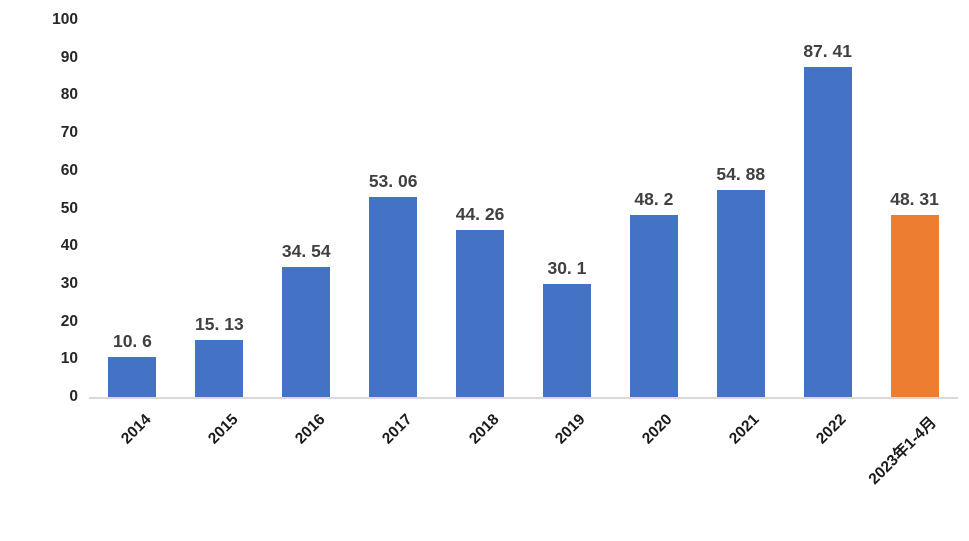  Describe the element at coordinates (653, 306) in the screenshot. I see `bar-2020` at that location.